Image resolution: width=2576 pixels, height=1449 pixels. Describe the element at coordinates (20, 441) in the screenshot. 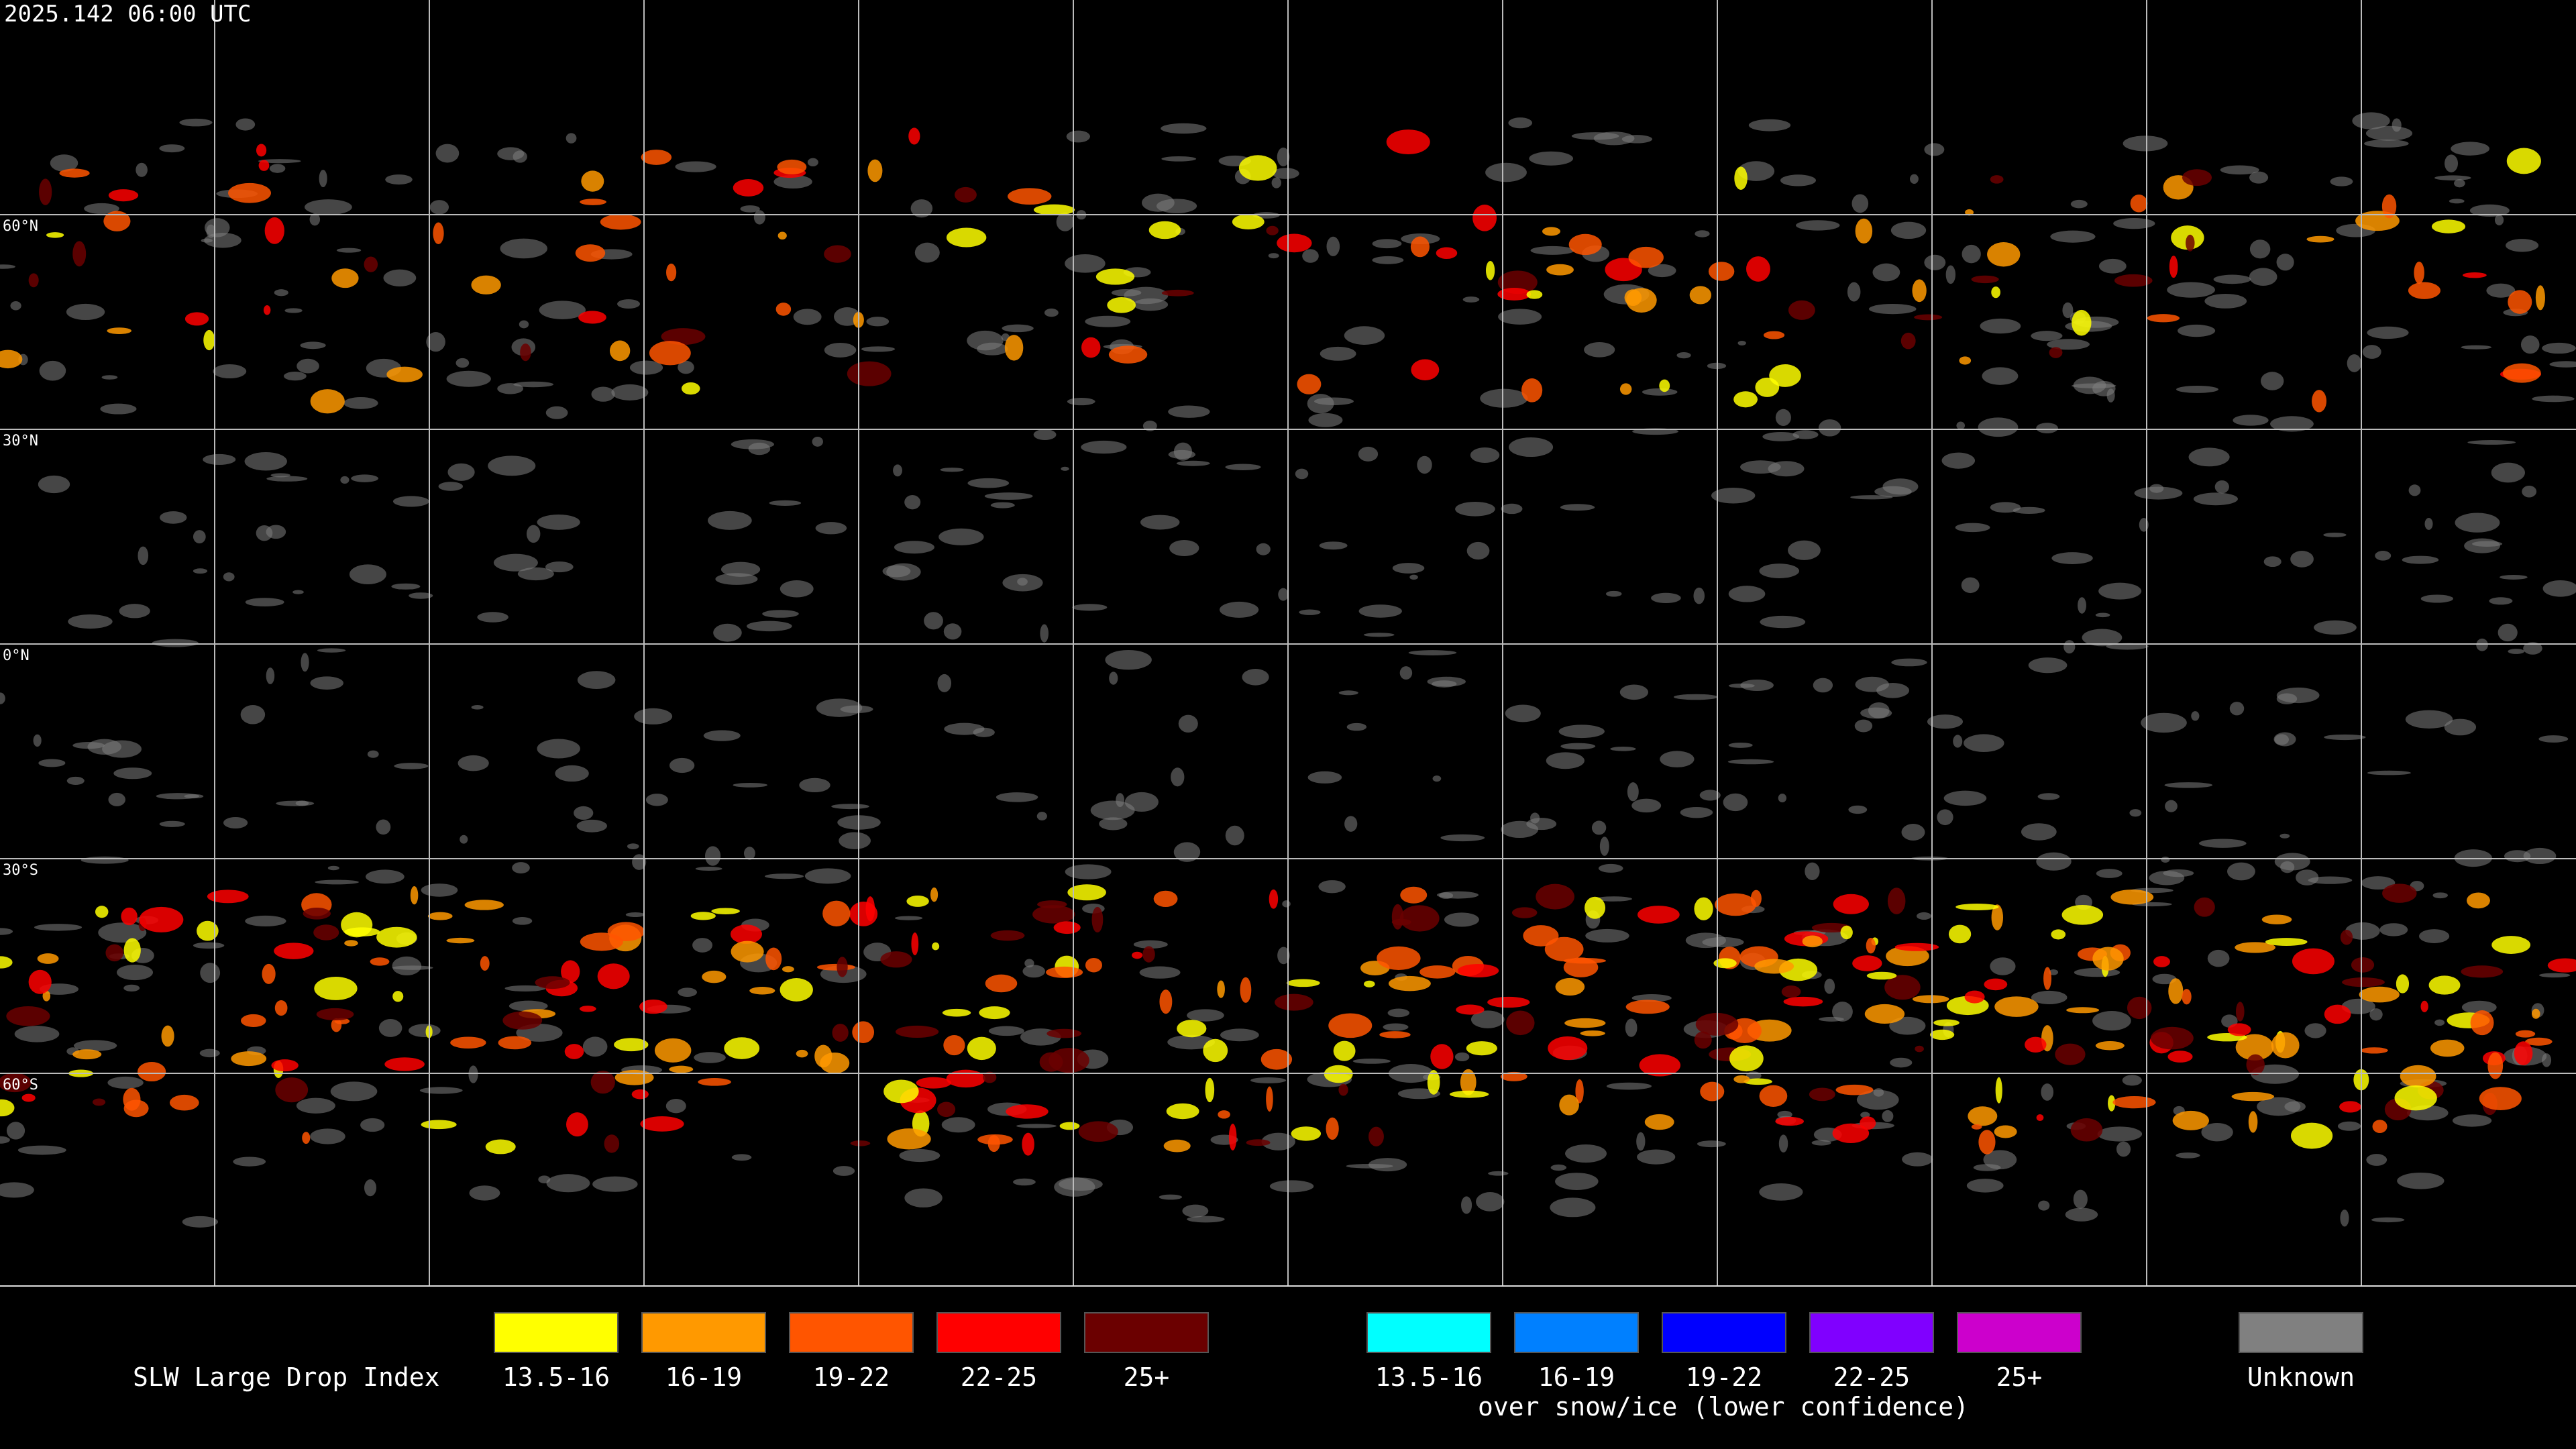

I see `lat-label: 30°N` at that location.